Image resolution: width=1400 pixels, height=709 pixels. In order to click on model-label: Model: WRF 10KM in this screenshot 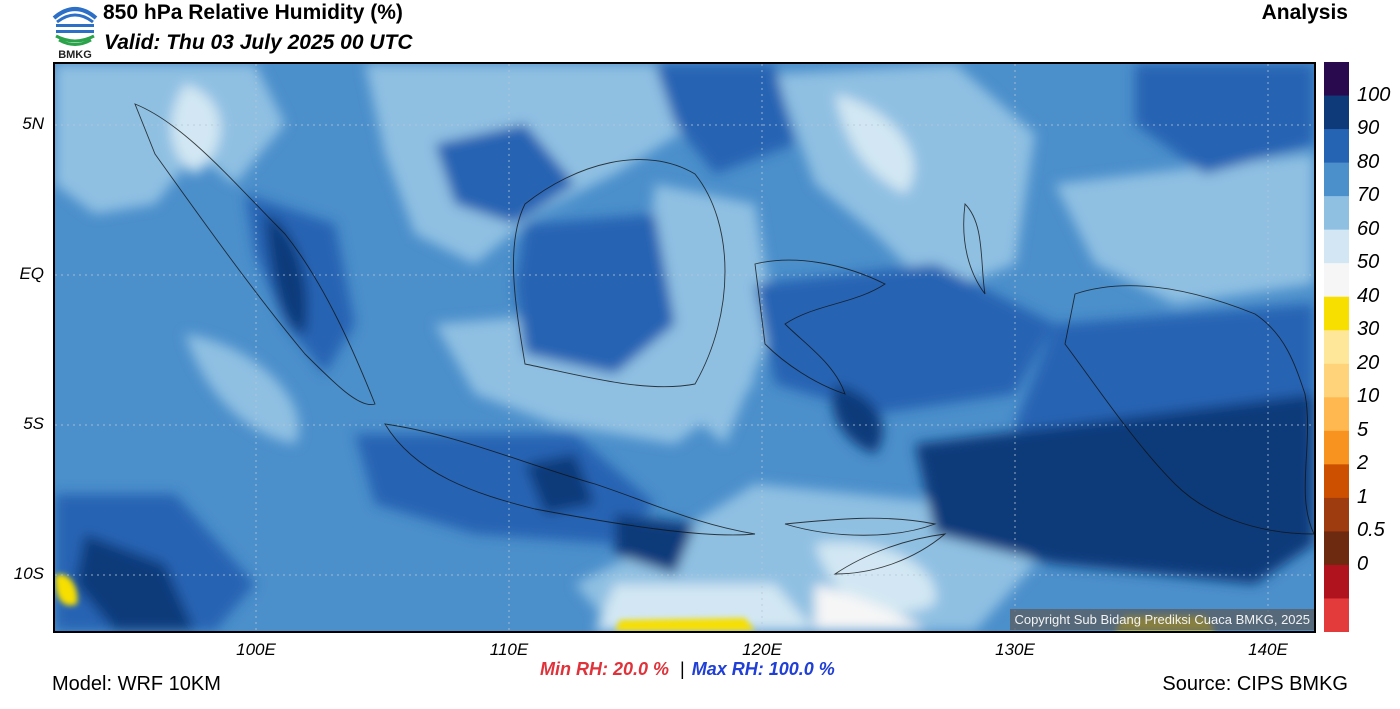, I will do `click(136, 684)`.